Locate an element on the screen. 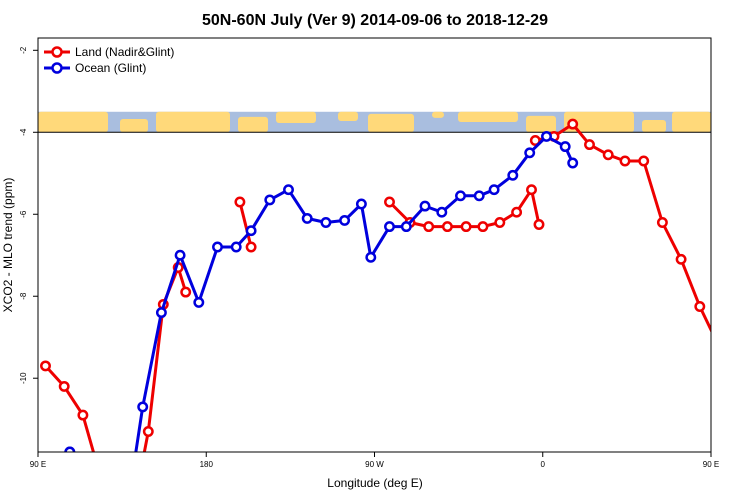 Image resolution: width=750 pixels, height=500 pixels. legend-label-ocean: Ocean (Glint) is located at coordinates (110, 68).